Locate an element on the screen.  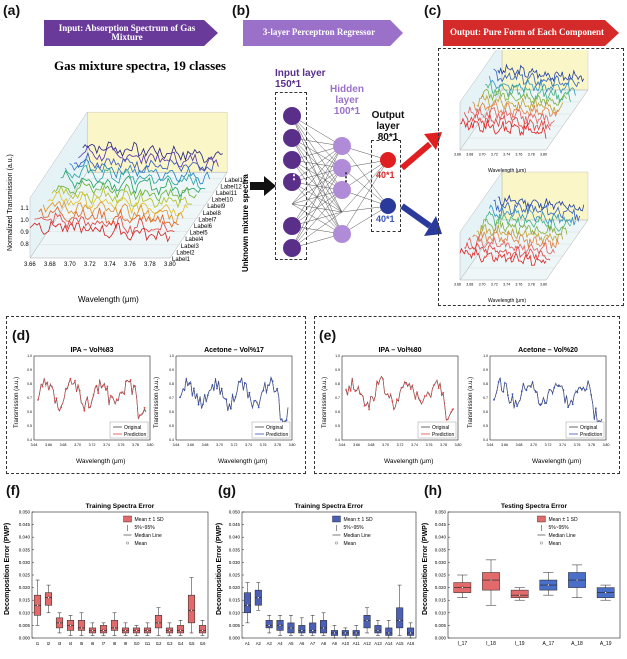
x-tick-label: I14 is located at coordinates (181, 643).